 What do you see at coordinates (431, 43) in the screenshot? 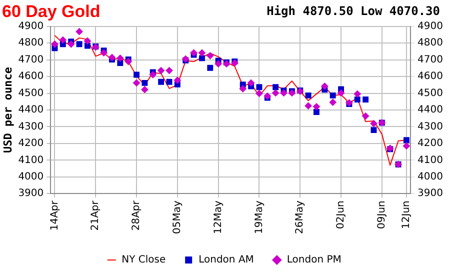
I see `y2-tick-label: 4800` at bounding box center [431, 43].